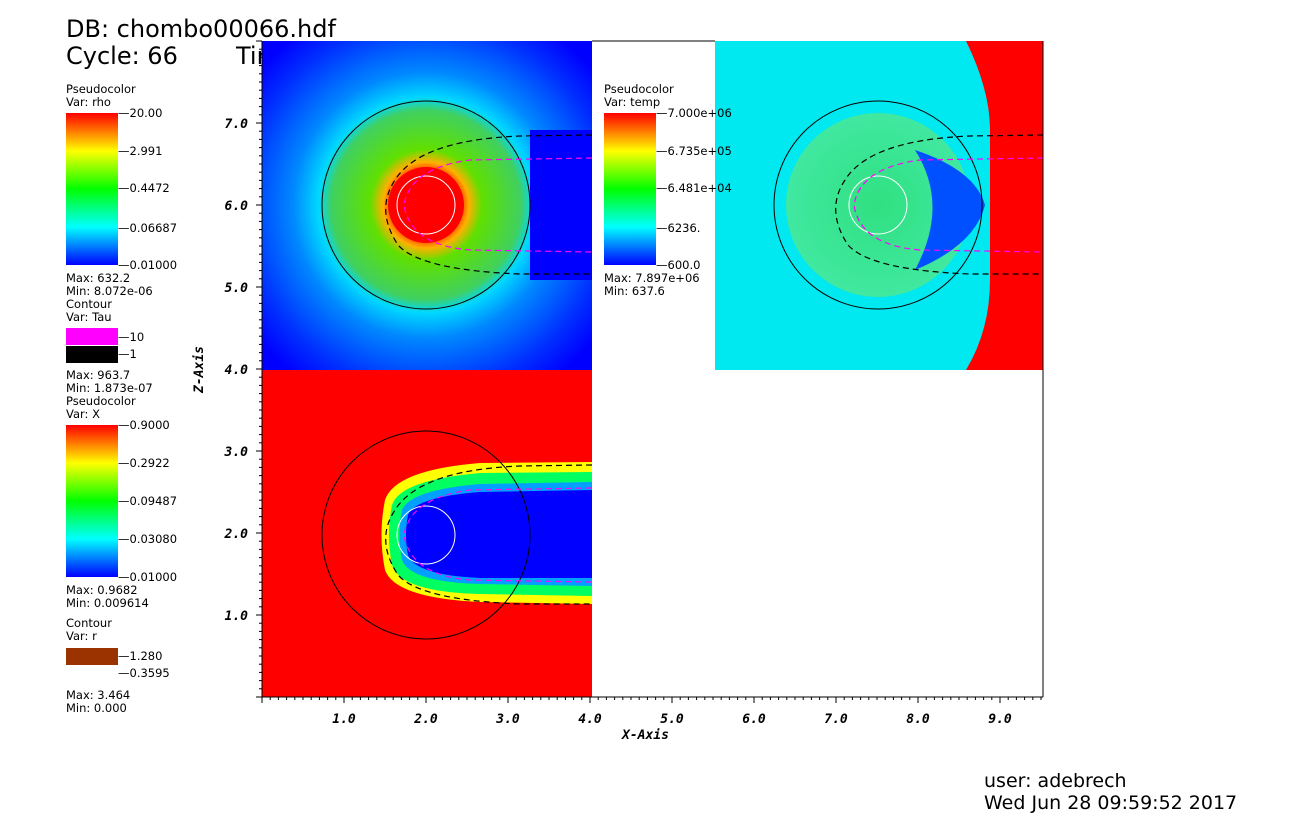  I want to click on r-level-1: —0.3595, so click(144, 673).